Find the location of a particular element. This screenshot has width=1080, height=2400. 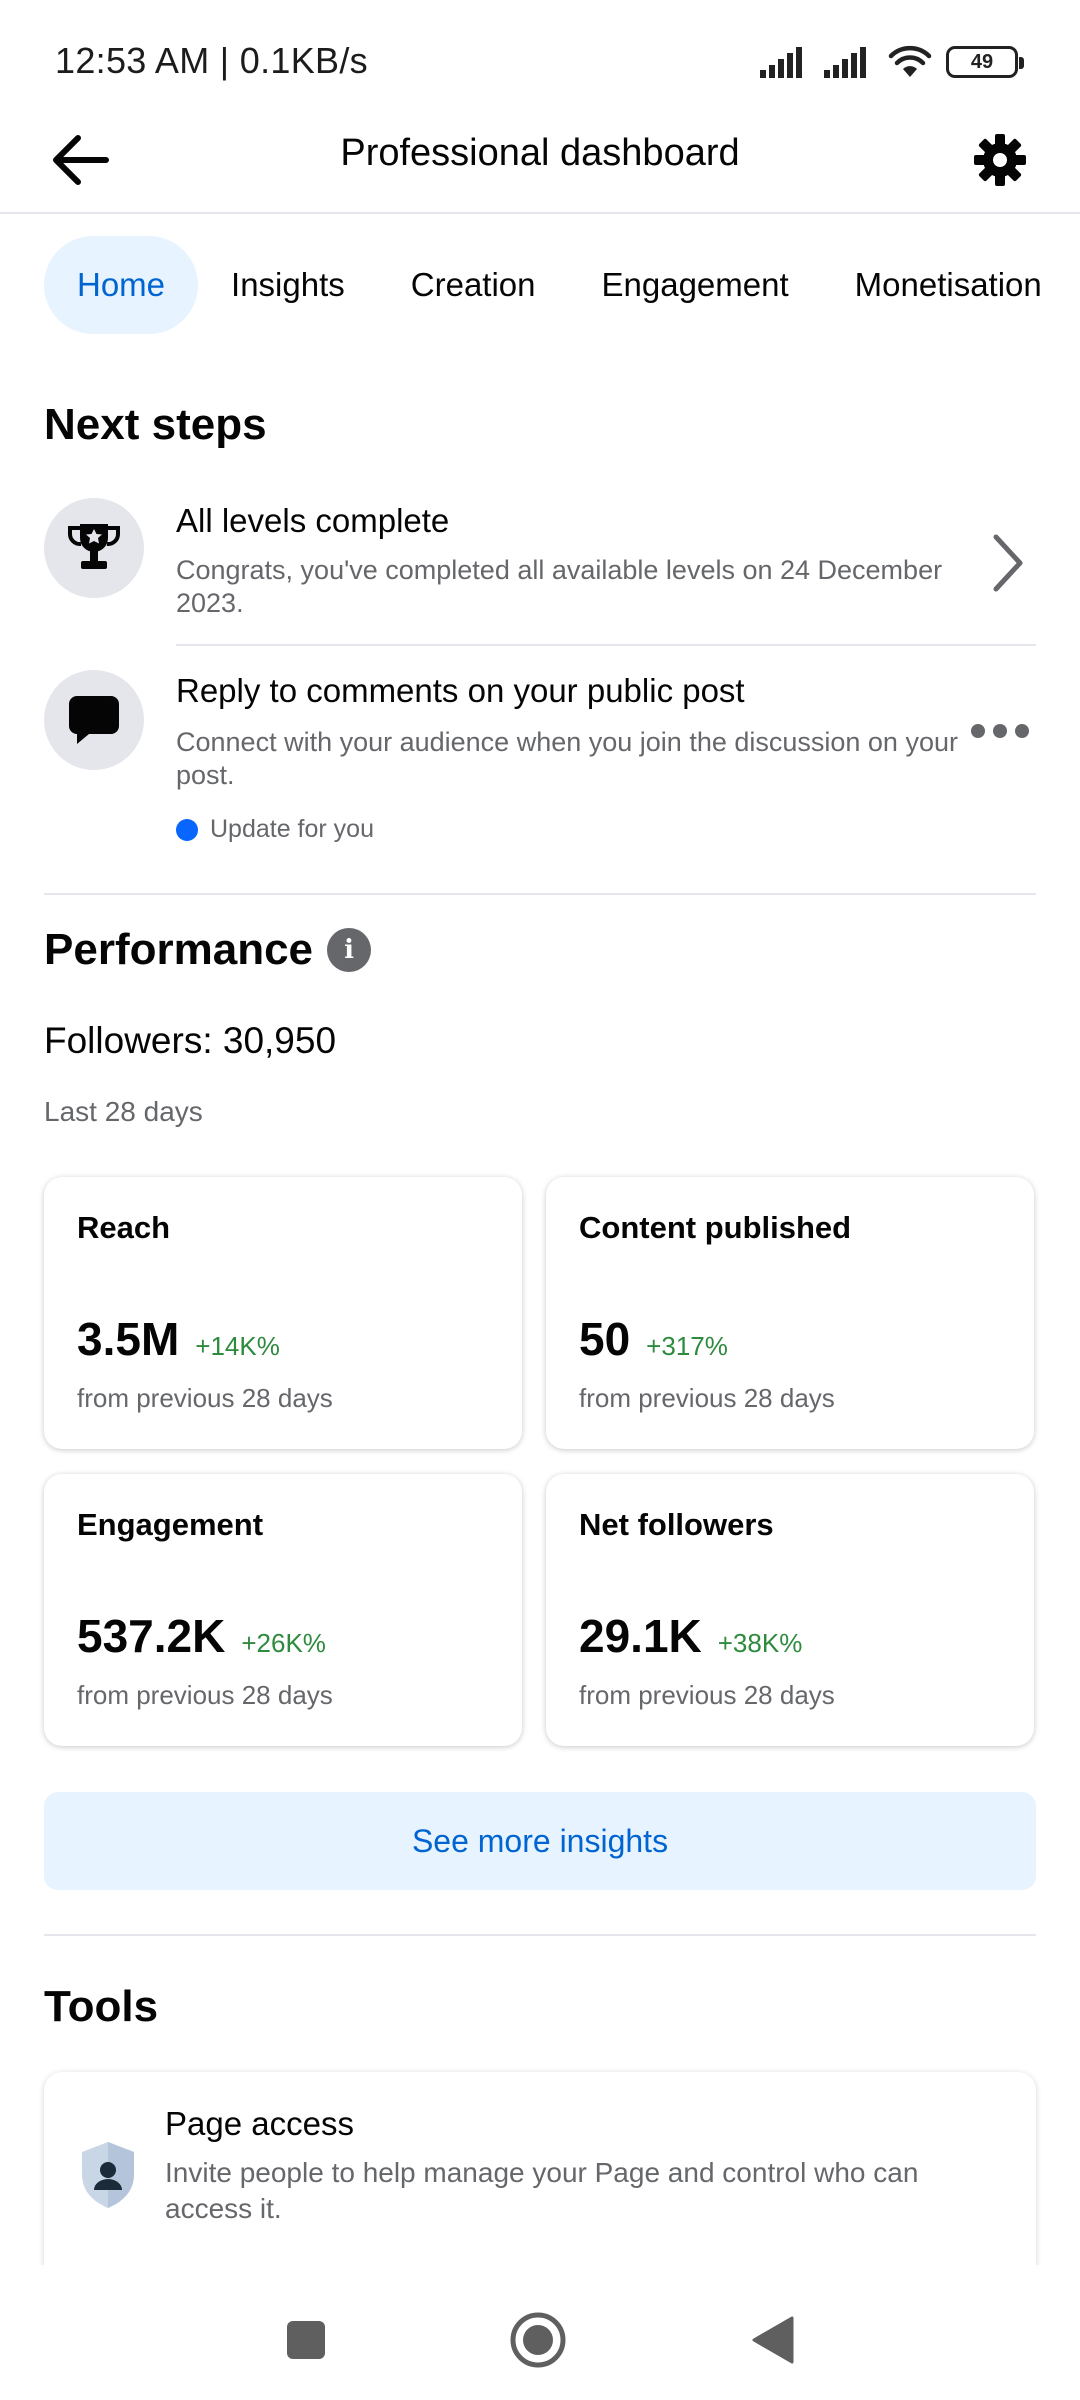

status-time: 12:53 AM | 0.1KB/s is located at coordinates (211, 60).